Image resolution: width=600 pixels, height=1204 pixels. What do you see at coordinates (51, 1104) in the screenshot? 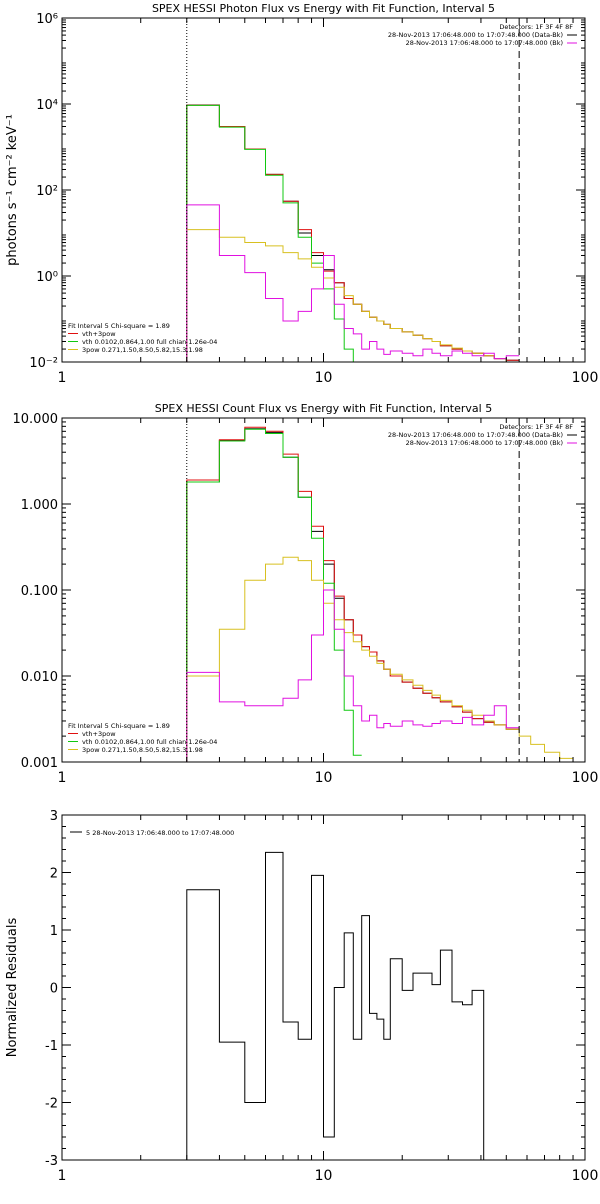
I see `panel3-y-tick-label: -2` at bounding box center [51, 1104].